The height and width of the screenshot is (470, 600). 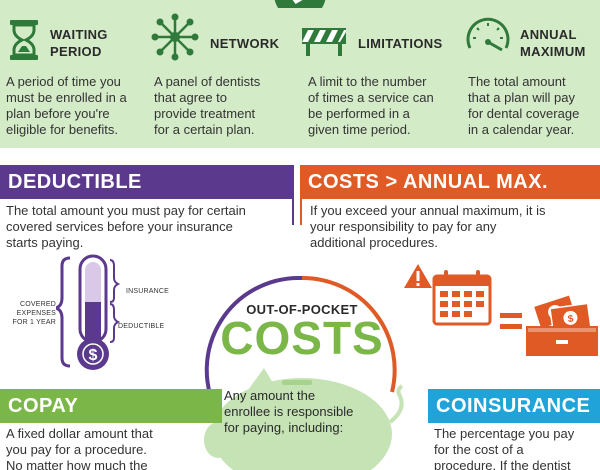 I want to click on term-title-line1: WAITING, so click(x=79, y=34).